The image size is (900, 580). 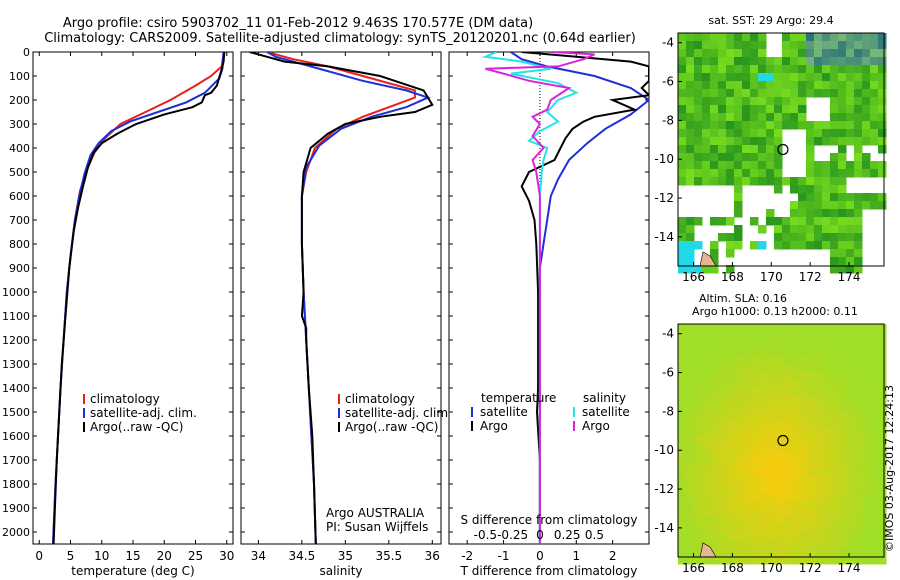 What do you see at coordinates (770, 20) in the screenshot?
I see `map-title: sat. SST: 29 Argo: 29.4` at bounding box center [770, 20].